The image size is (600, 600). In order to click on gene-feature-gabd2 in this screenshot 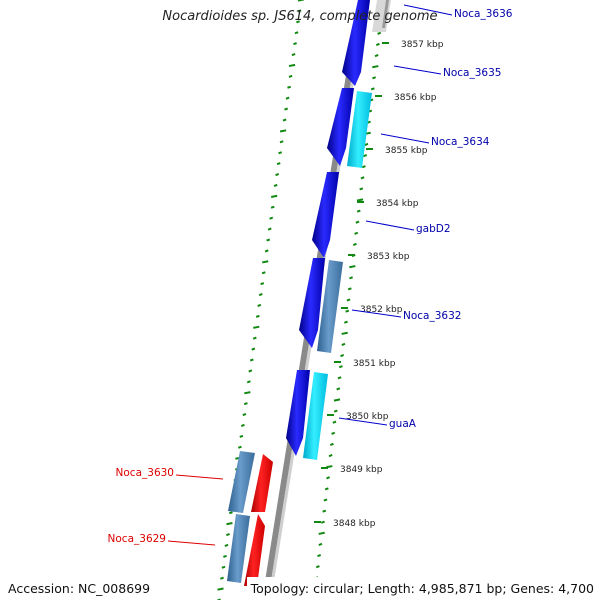, I will do `click(325, 215)`.